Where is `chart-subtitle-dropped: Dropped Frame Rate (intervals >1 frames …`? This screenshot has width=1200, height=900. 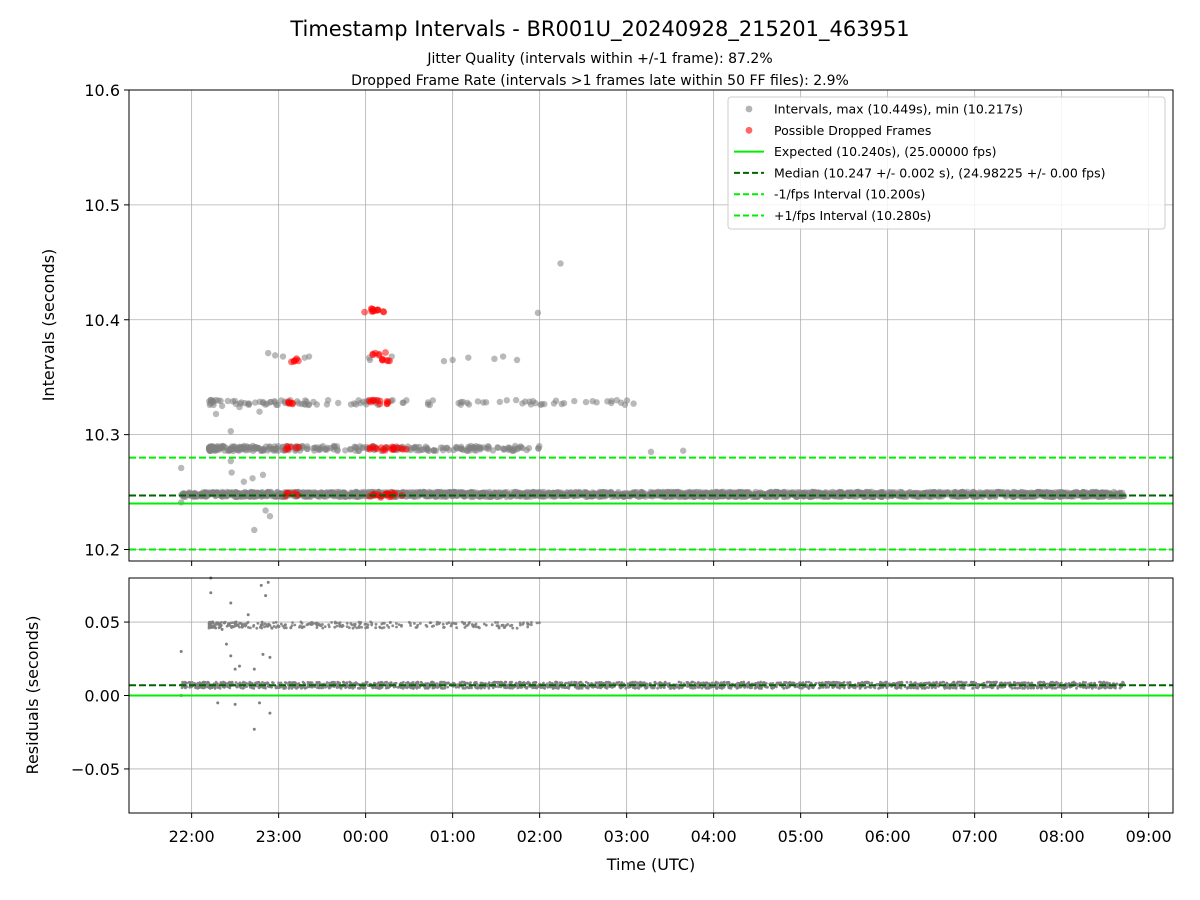
chart-subtitle-dropped: Dropped Frame Rate (intervals >1 frames … is located at coordinates (600, 81).